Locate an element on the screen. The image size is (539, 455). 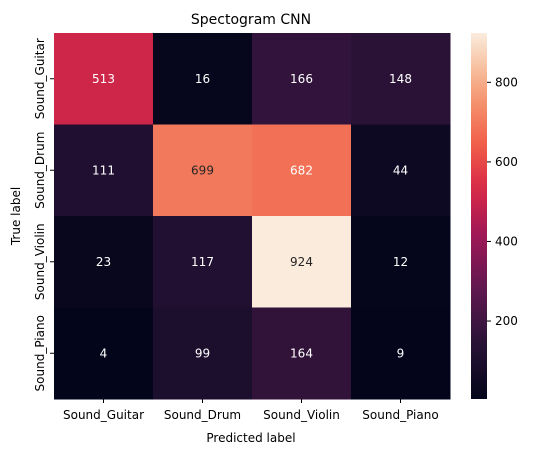
cell-value-label: 117 is located at coordinates (202, 262).